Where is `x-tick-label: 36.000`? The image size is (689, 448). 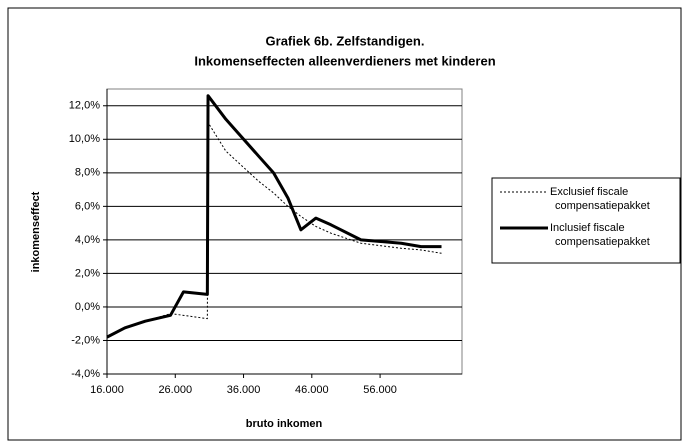 x-tick-label: 36.000 is located at coordinates (244, 390).